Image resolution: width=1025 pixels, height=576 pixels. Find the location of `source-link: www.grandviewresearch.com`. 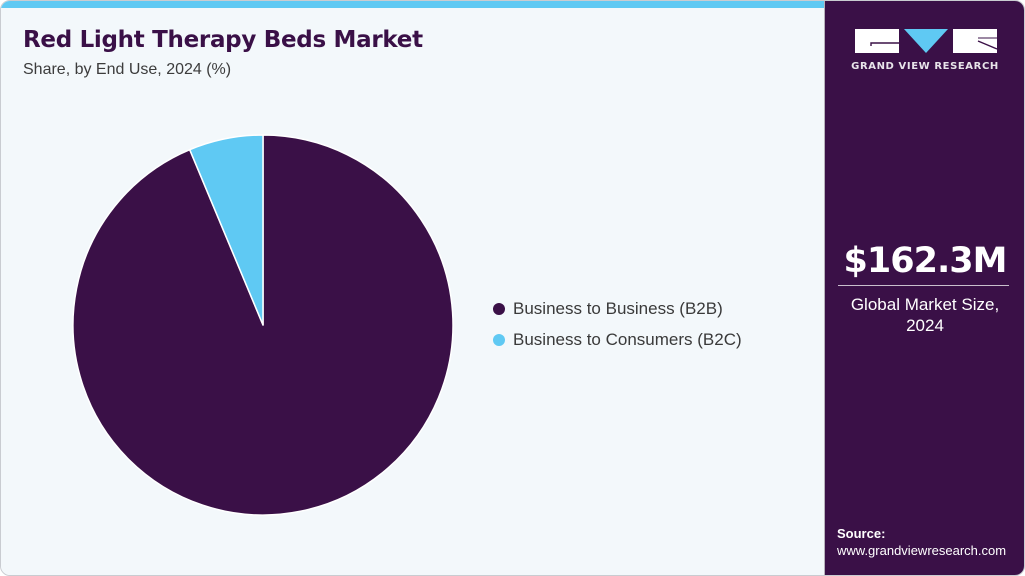

source-link: www.grandviewresearch.com is located at coordinates (922, 550).